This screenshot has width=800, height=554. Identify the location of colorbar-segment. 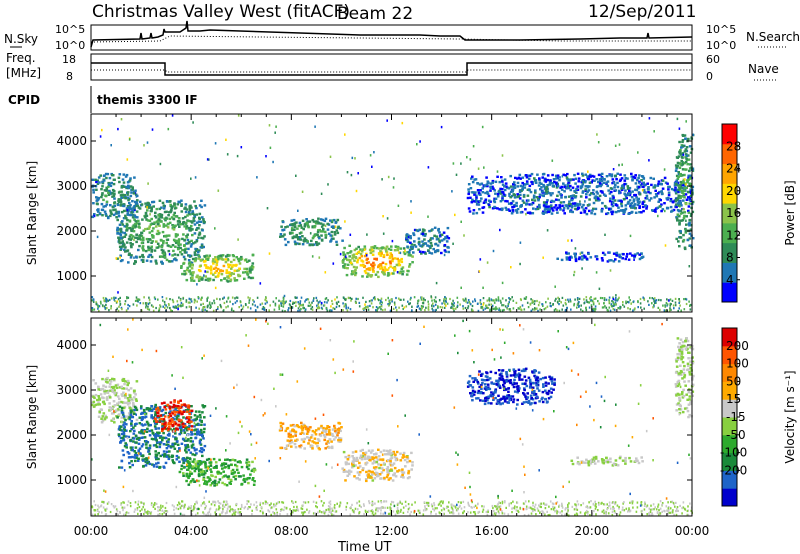
(729, 252).